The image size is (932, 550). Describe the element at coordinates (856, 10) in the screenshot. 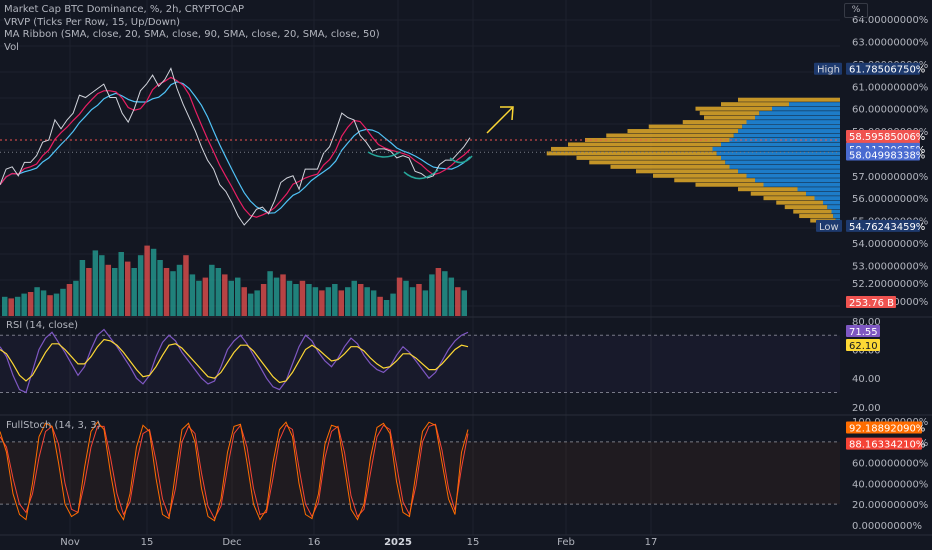

I see `axis-unit-button: %` at that location.